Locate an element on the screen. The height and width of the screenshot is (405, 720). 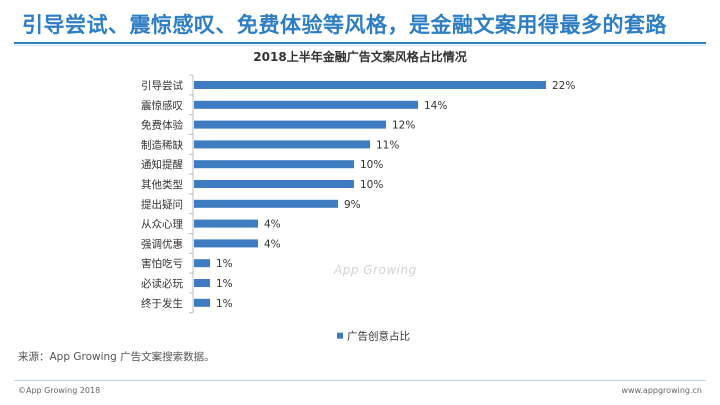
category-label: 从众心理 is located at coordinates (162, 225).